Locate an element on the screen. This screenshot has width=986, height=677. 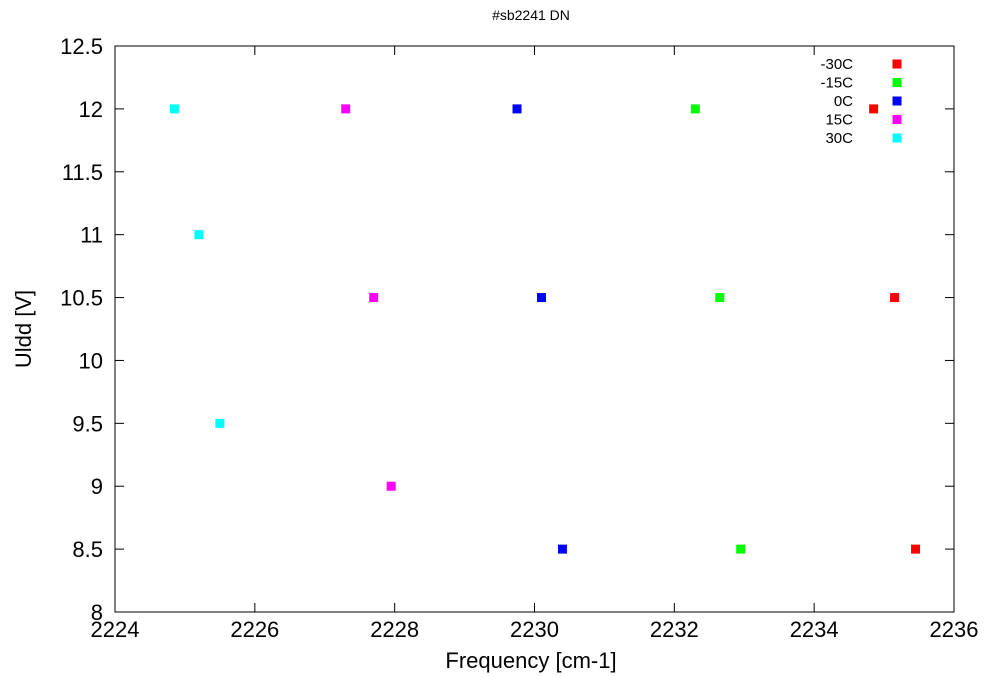
y-tick-label: 10 is located at coordinates (91, 360).